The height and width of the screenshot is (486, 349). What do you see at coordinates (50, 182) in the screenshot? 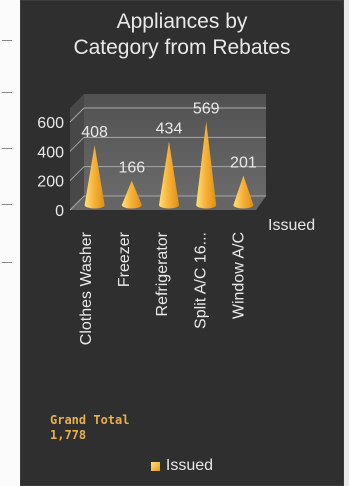
I see `y-tick-label: 200` at bounding box center [50, 182].